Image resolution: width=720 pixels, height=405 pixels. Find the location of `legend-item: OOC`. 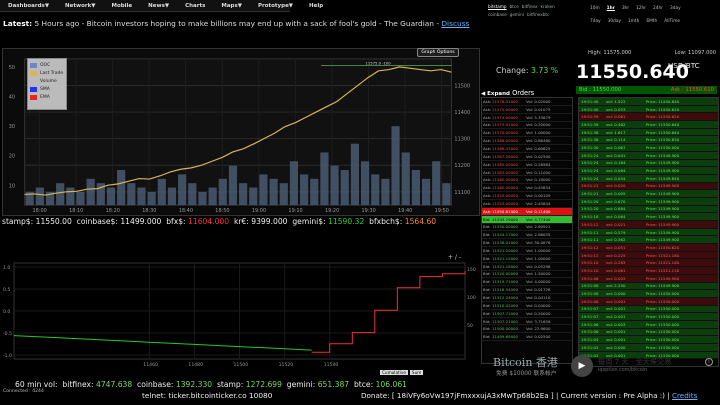

legend-item: OOC is located at coordinates (47, 65).